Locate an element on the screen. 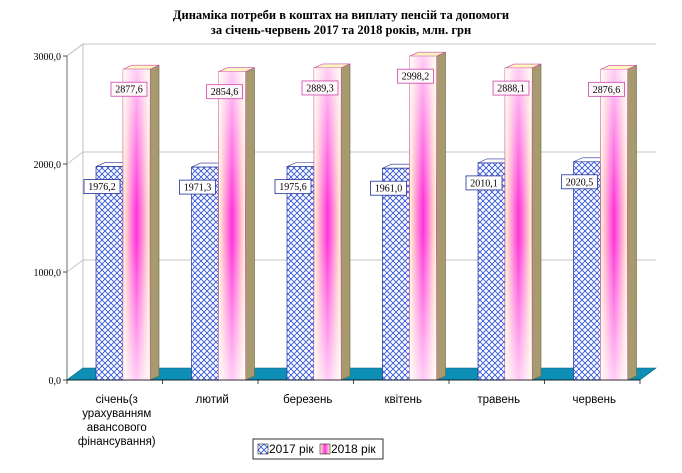  data-label-2017-0-box is located at coordinates (102, 186).